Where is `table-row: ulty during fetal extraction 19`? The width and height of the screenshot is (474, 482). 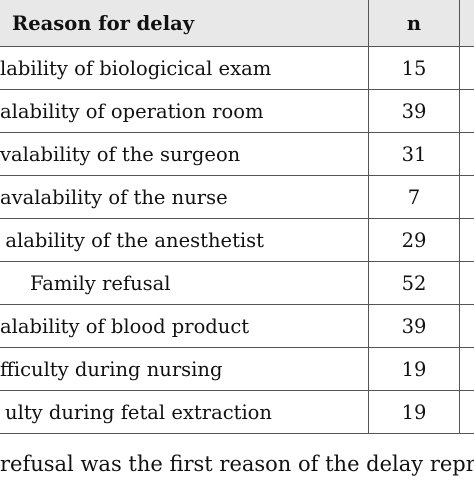
table-row: ulty during fetal extraction 19 is located at coordinates (237, 412).